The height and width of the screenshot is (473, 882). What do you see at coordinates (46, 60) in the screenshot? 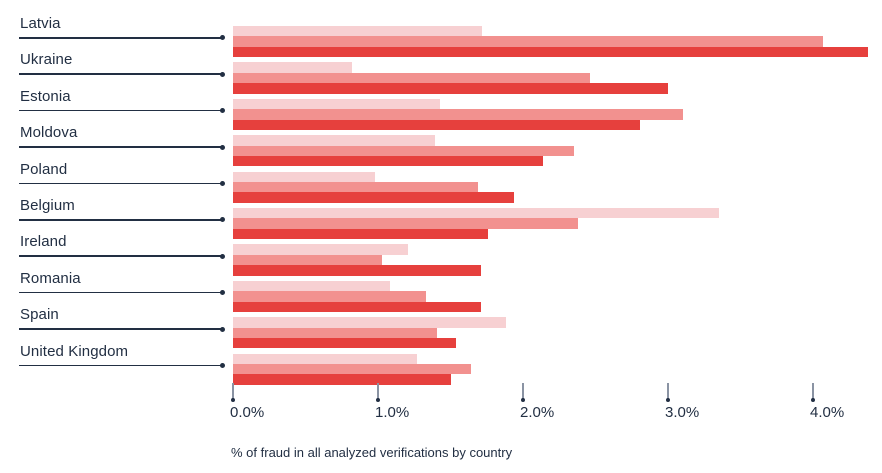
I see `category-label: Ukraine` at bounding box center [46, 60].